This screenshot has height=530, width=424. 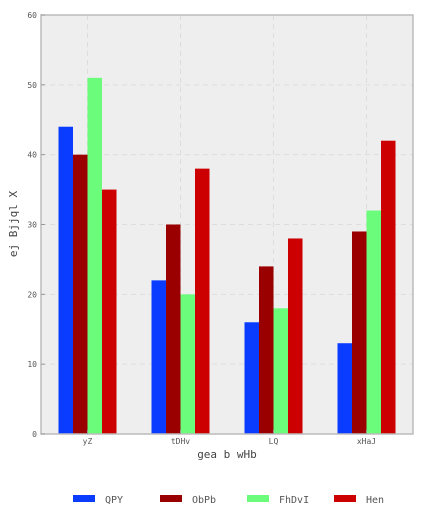 What do you see at coordinates (32, 225) in the screenshot?
I see `y-tick-label: 30` at bounding box center [32, 225].